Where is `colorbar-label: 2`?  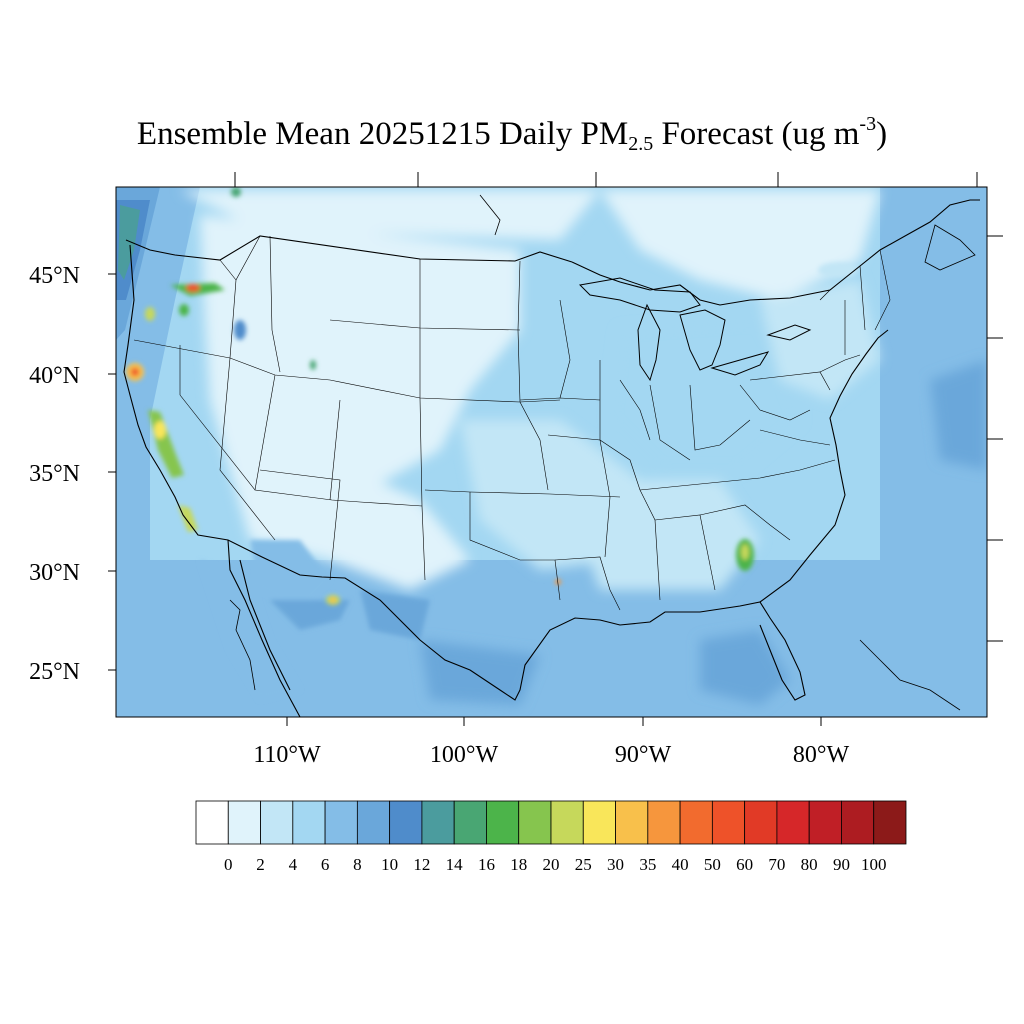
colorbar-label: 2 is located at coordinates (260, 864).